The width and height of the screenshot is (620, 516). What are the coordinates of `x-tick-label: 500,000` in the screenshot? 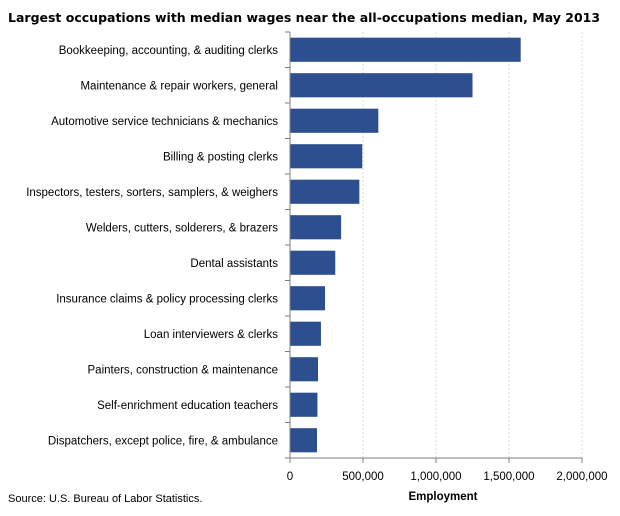 It's located at (363, 477).